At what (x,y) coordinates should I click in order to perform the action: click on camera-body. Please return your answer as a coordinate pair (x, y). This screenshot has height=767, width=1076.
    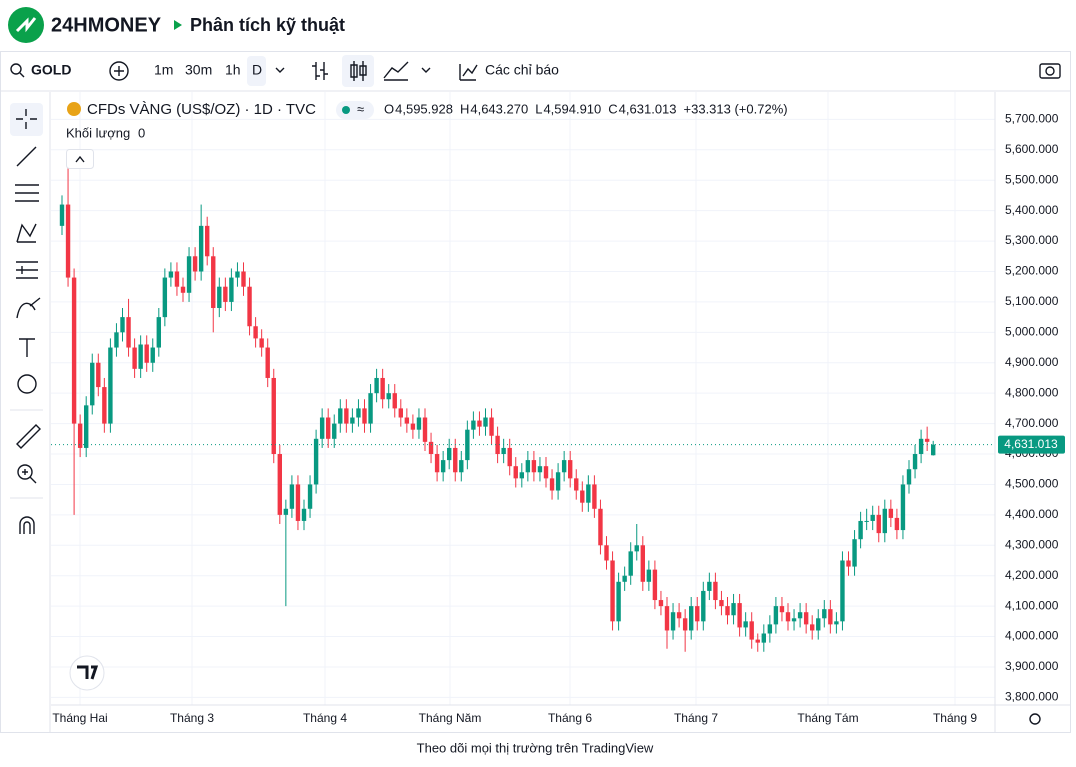
    Looking at the image, I should click on (1050, 71).